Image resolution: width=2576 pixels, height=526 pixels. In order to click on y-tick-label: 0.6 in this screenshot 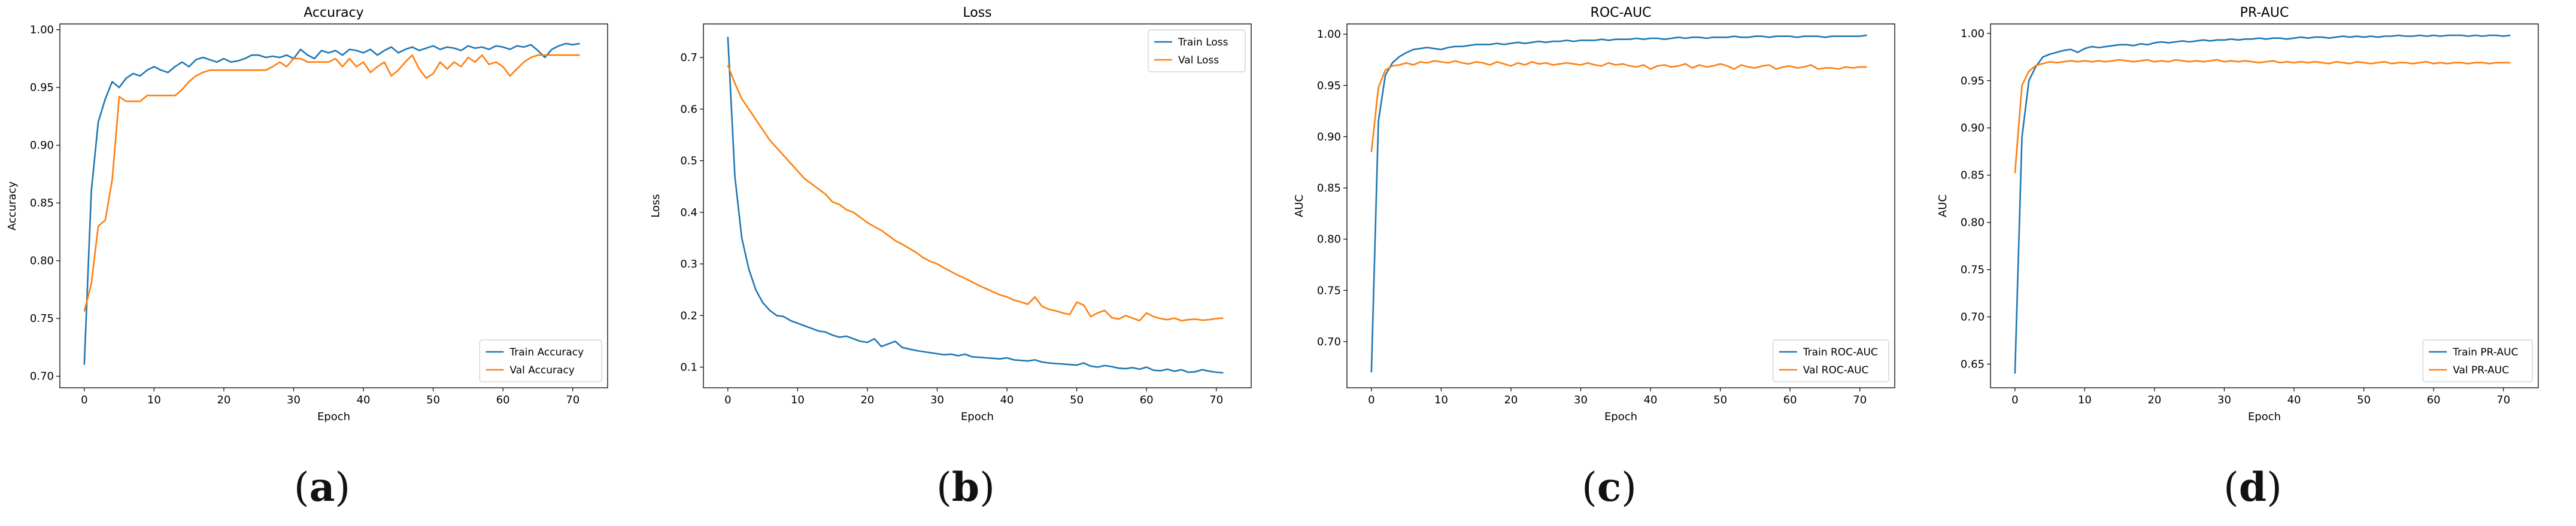, I will do `click(688, 109)`.